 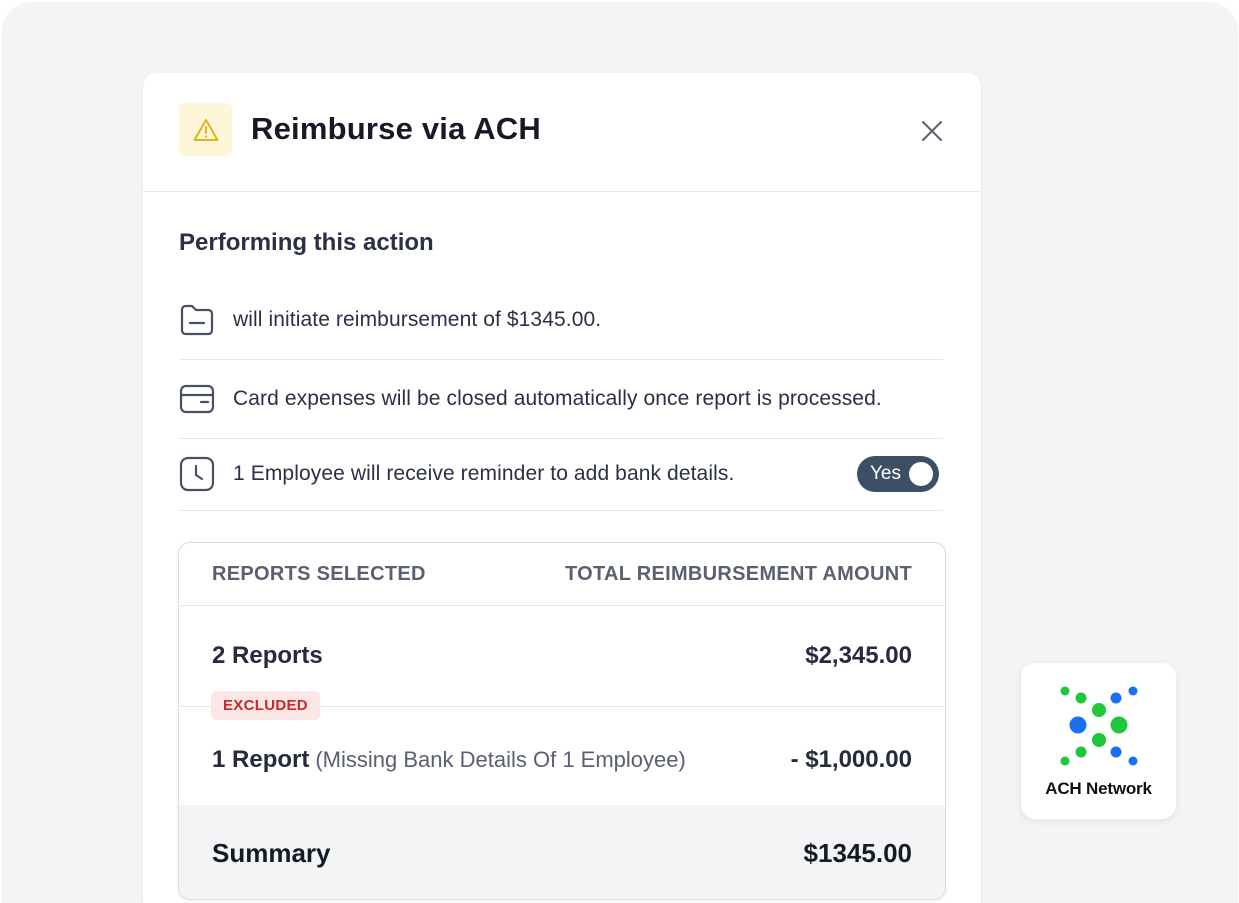 I want to click on card-icon, so click(x=199, y=399).